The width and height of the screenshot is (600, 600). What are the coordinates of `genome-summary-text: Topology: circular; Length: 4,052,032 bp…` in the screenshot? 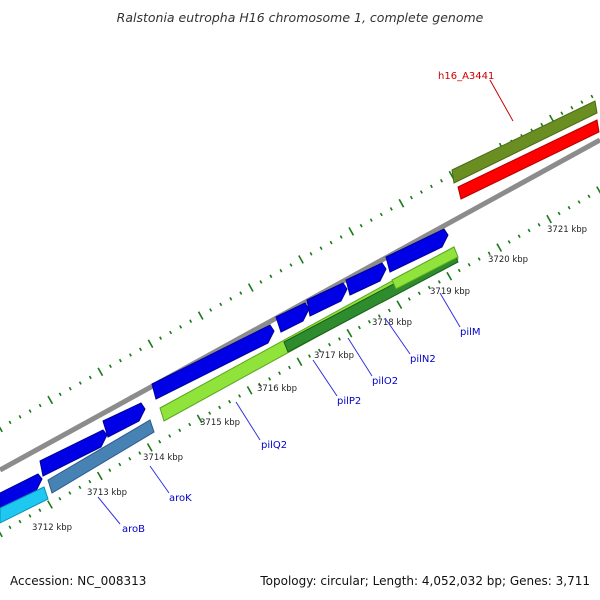 It's located at (425, 581).